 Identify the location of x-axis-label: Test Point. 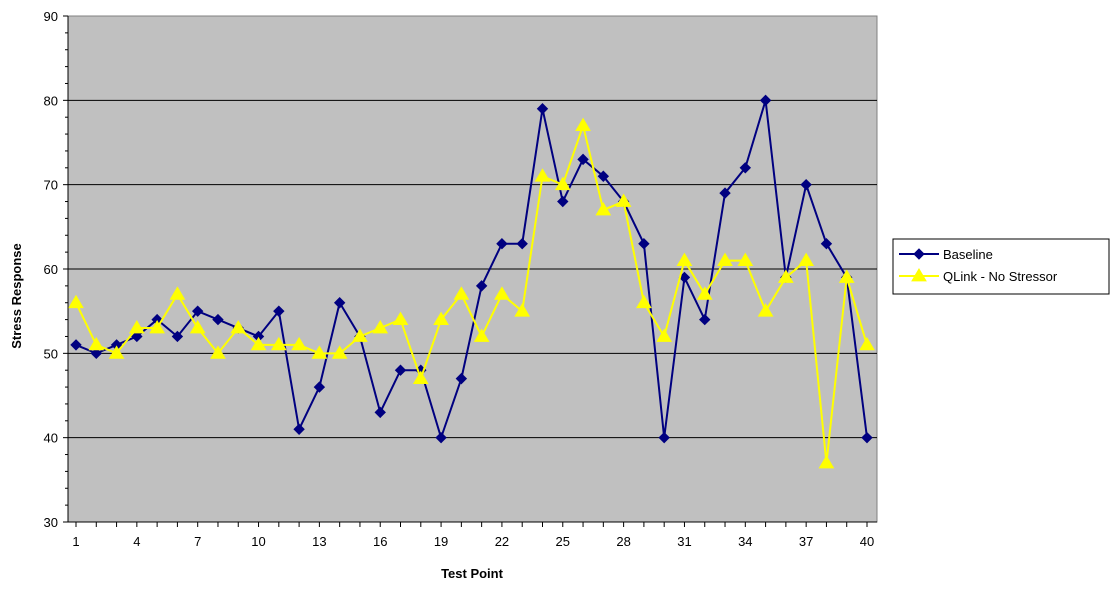
(472, 573).